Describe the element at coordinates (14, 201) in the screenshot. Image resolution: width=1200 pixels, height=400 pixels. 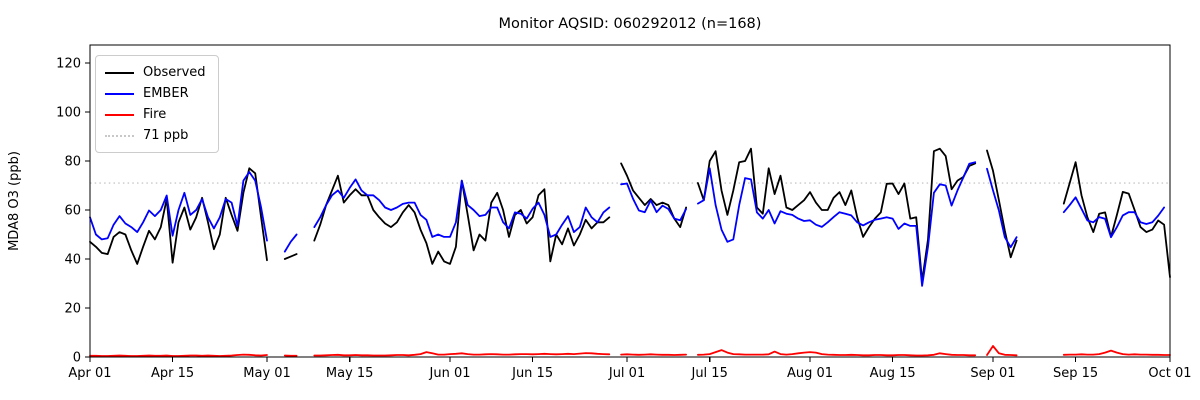
I see `y-axis-label: MDA8 O3 (ppb)` at that location.